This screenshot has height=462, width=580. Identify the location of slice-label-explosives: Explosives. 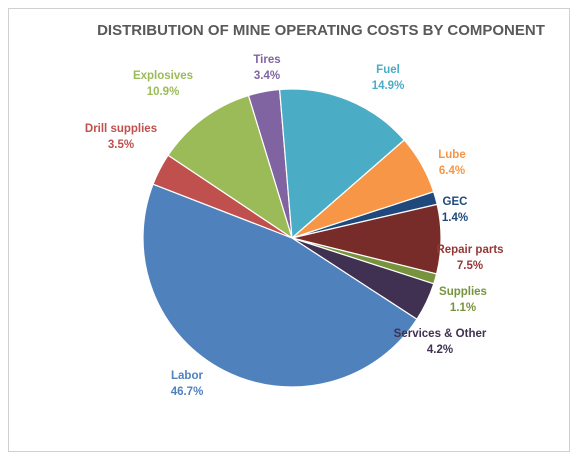
(163, 76).